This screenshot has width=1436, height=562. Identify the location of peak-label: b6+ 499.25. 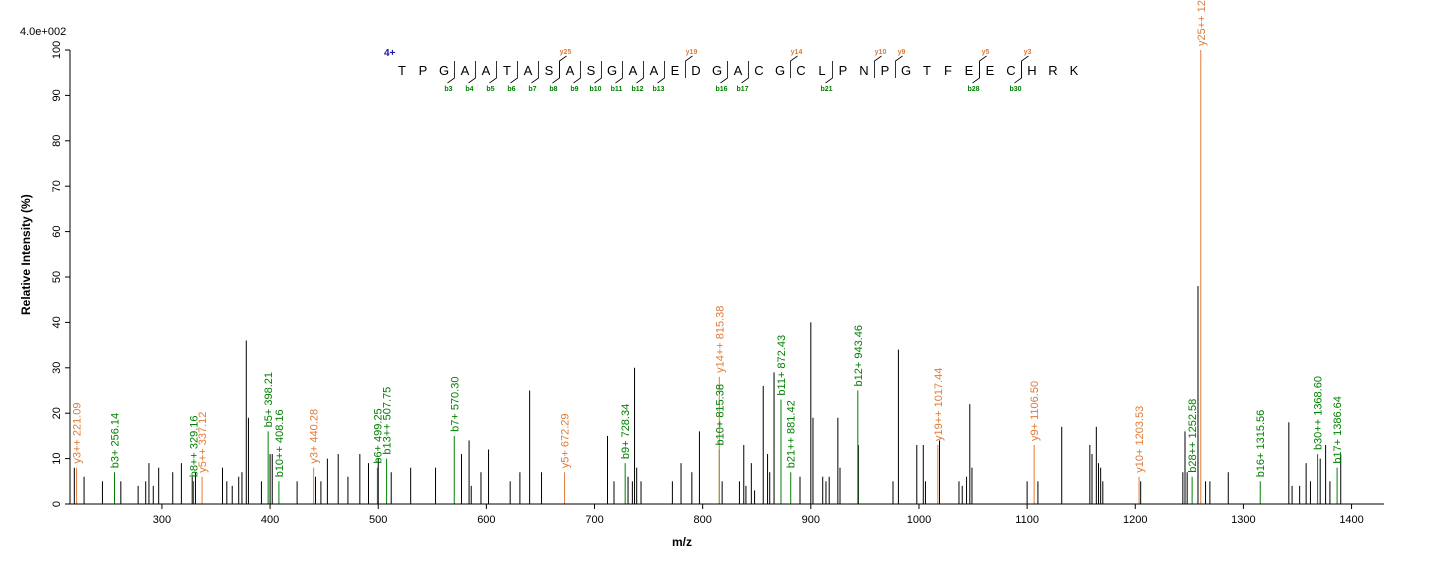
(378, 435).